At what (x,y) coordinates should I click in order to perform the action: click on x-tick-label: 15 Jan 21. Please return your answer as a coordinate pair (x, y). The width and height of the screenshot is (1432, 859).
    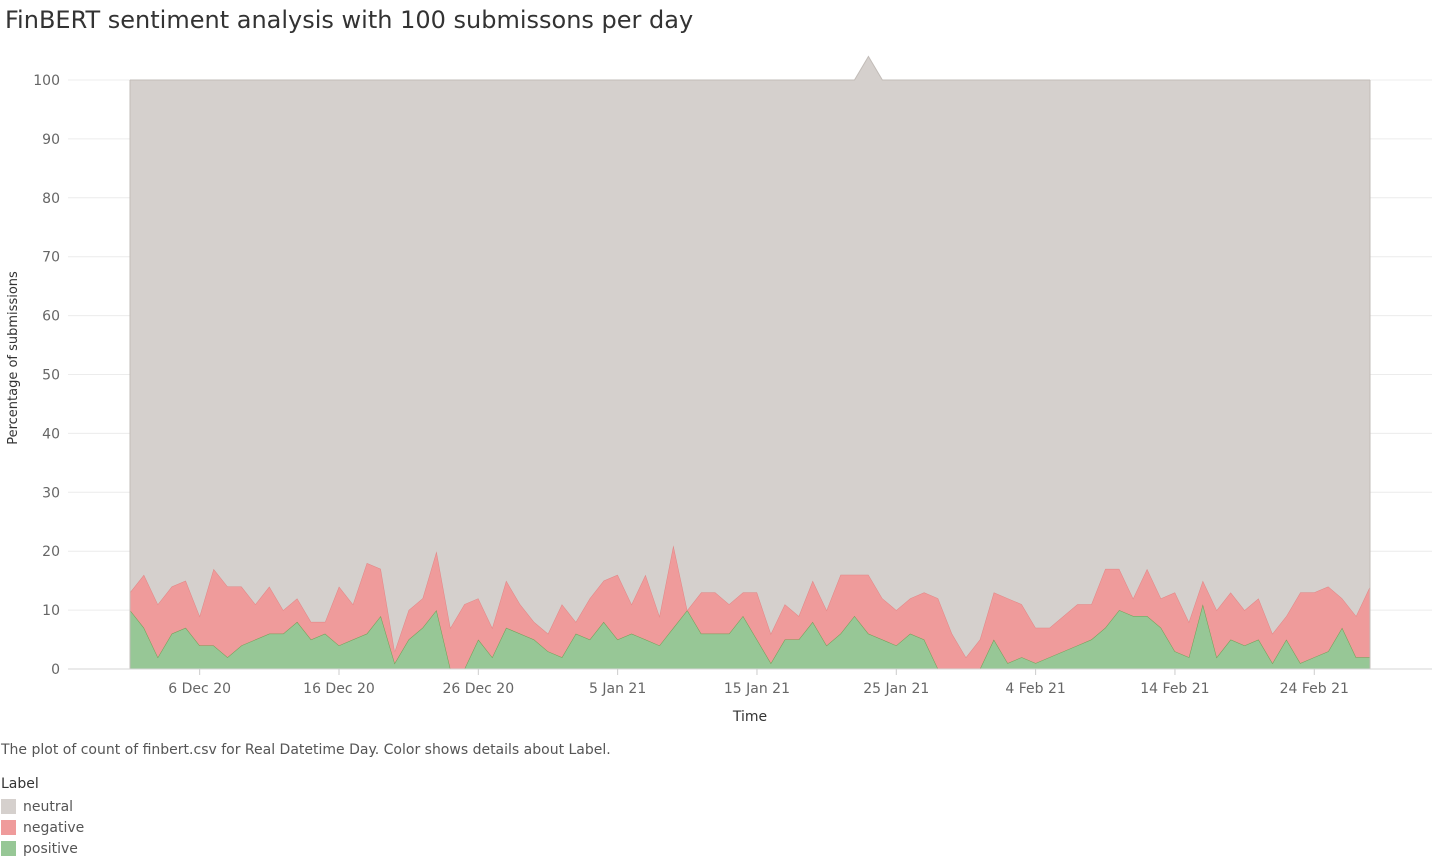
    Looking at the image, I should click on (757, 689).